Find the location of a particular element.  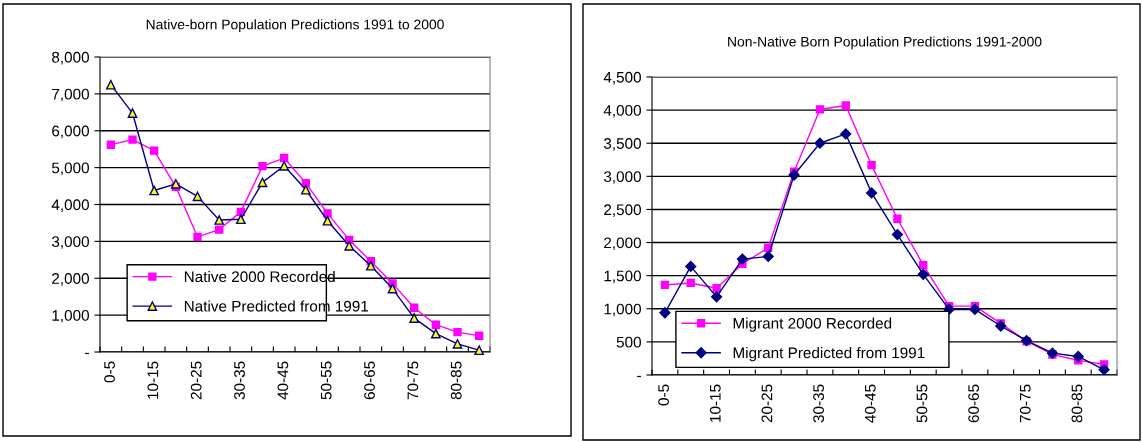

y-tick-label: 6,000 is located at coordinates (70, 132).